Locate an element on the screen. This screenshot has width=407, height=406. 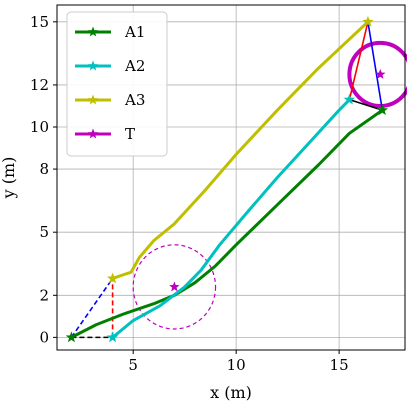
legend-entry: A1 is located at coordinates (134, 32).